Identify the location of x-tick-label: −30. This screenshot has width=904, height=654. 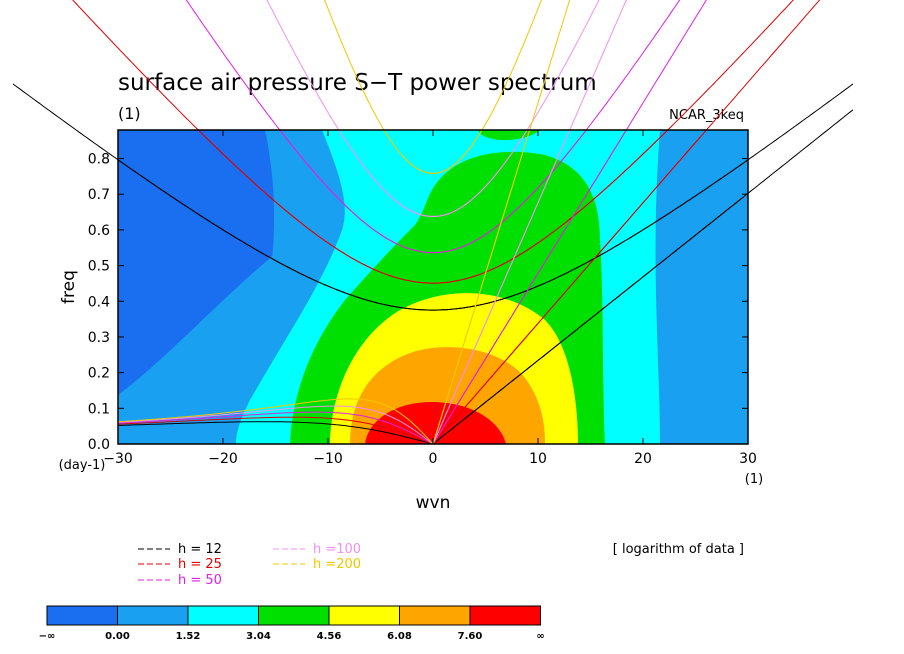
(118, 459).